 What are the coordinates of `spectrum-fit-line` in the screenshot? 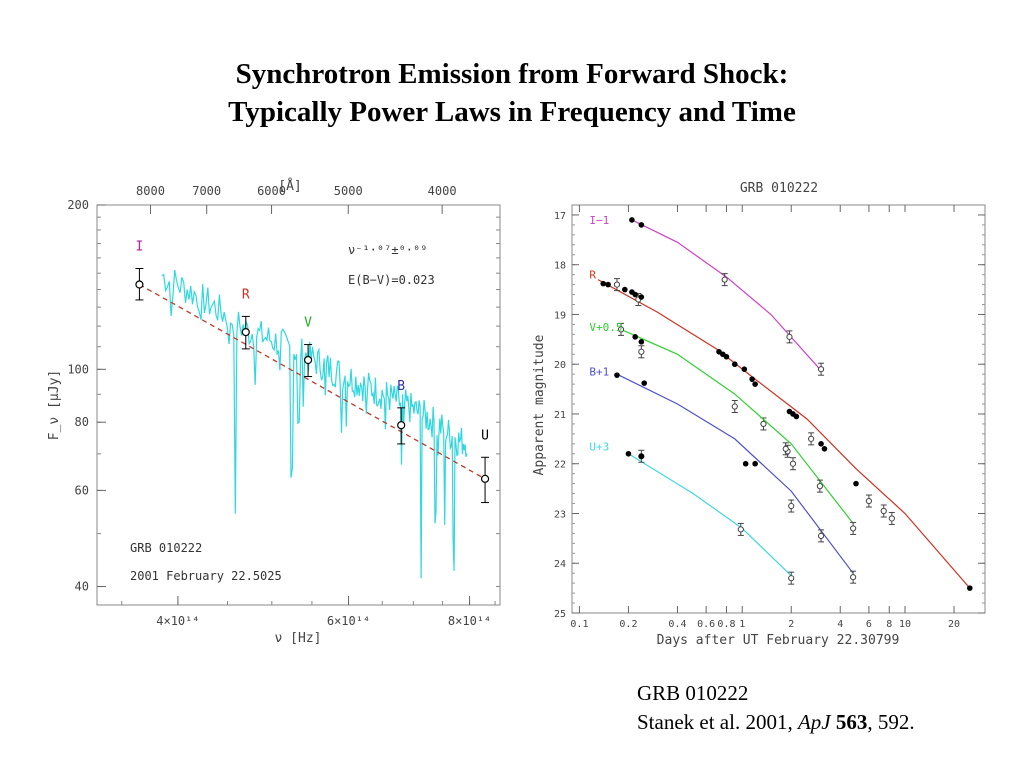 It's located at (312, 381).